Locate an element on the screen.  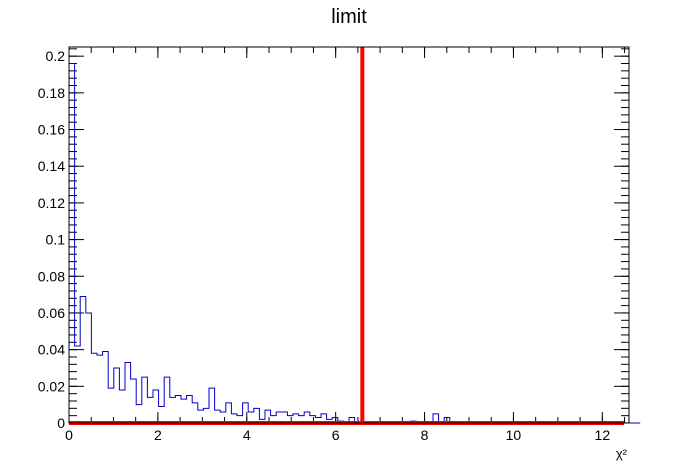
y-tick-label: 0.12 is located at coordinates (51, 203).